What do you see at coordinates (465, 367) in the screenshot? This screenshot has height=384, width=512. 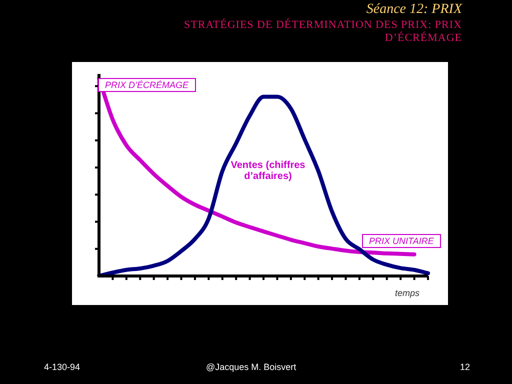 I see `text: 12` at bounding box center [465, 367].